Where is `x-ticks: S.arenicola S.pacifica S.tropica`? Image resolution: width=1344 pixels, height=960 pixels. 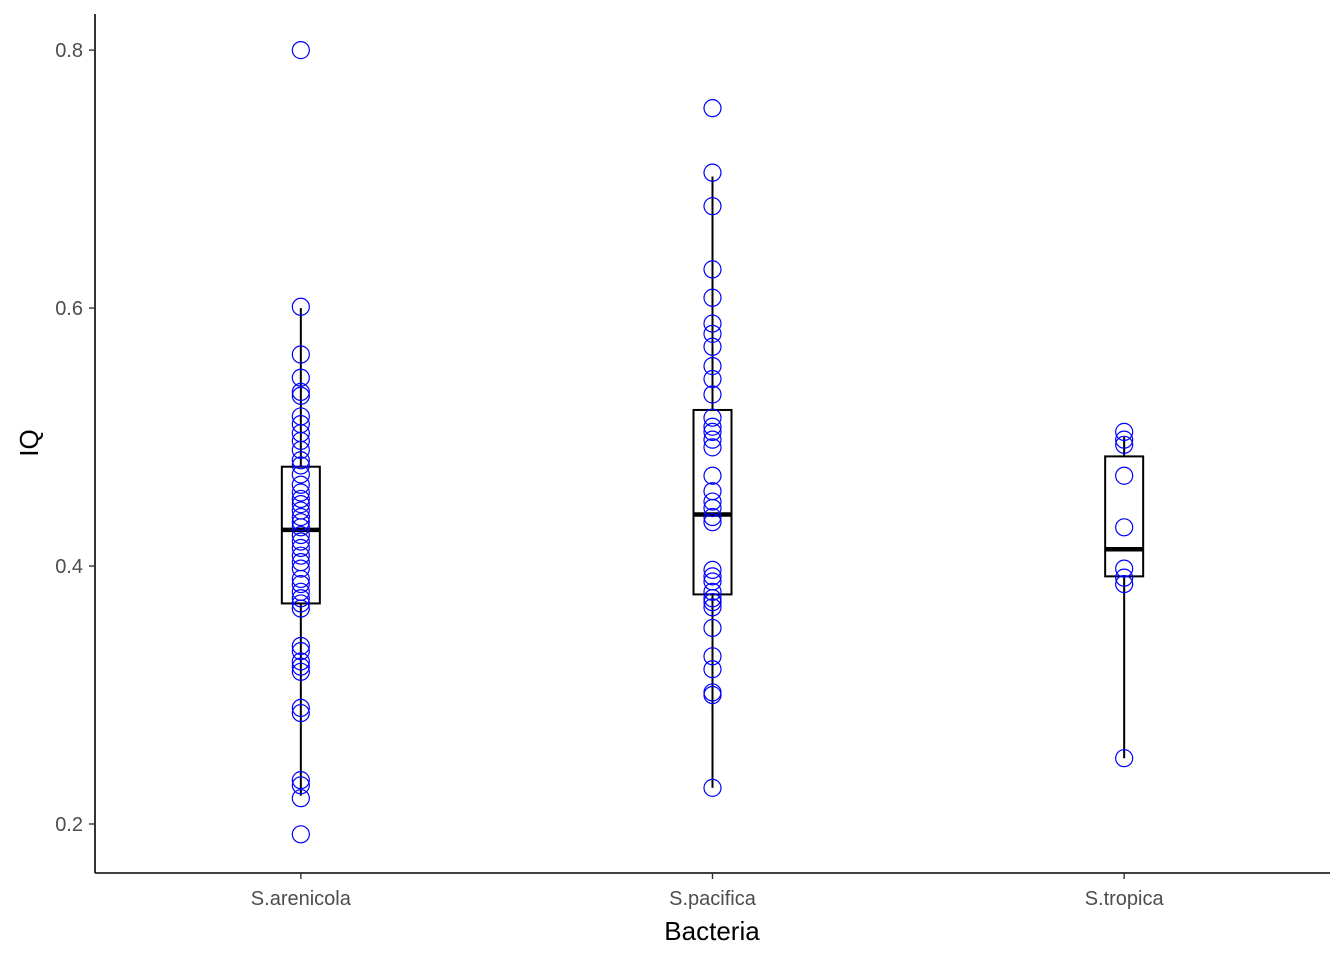
x-ticks: S.arenicola S.pacifica S.tropica is located at coordinates (708, 891).